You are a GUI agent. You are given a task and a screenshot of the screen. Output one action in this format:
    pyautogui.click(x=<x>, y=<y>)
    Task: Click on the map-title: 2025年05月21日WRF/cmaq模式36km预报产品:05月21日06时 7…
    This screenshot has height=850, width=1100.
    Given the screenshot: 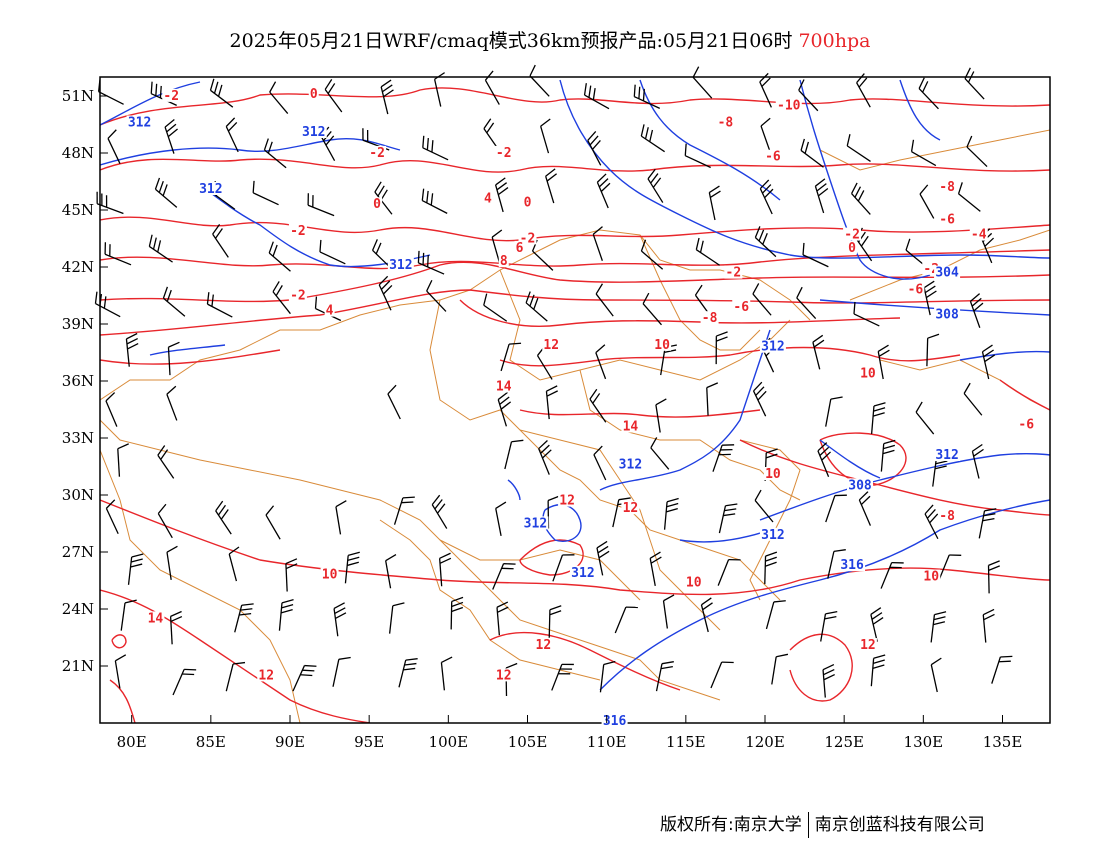 What is the action you would take?
    pyautogui.click(x=550, y=39)
    